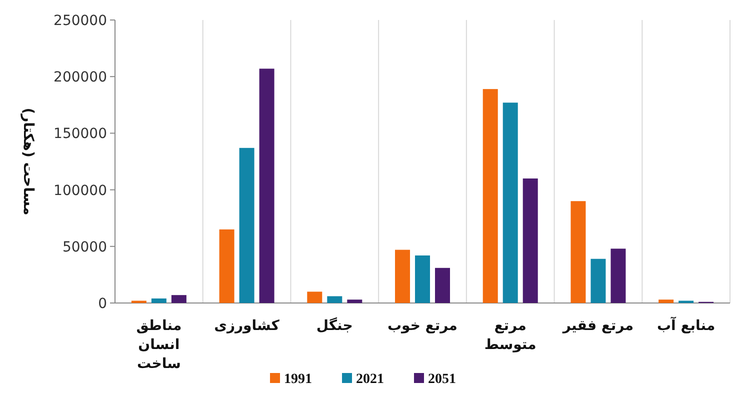 The height and width of the screenshot is (417, 756). I want to click on y-tick-label: 200000, so click(80, 78).